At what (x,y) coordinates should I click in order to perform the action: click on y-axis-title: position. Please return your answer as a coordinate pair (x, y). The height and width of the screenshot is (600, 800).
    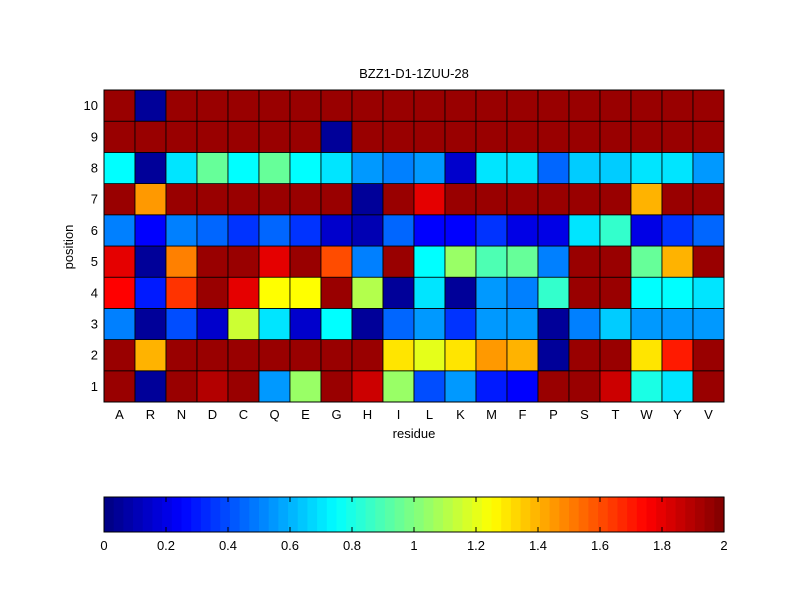
    Looking at the image, I should click on (68, 247).